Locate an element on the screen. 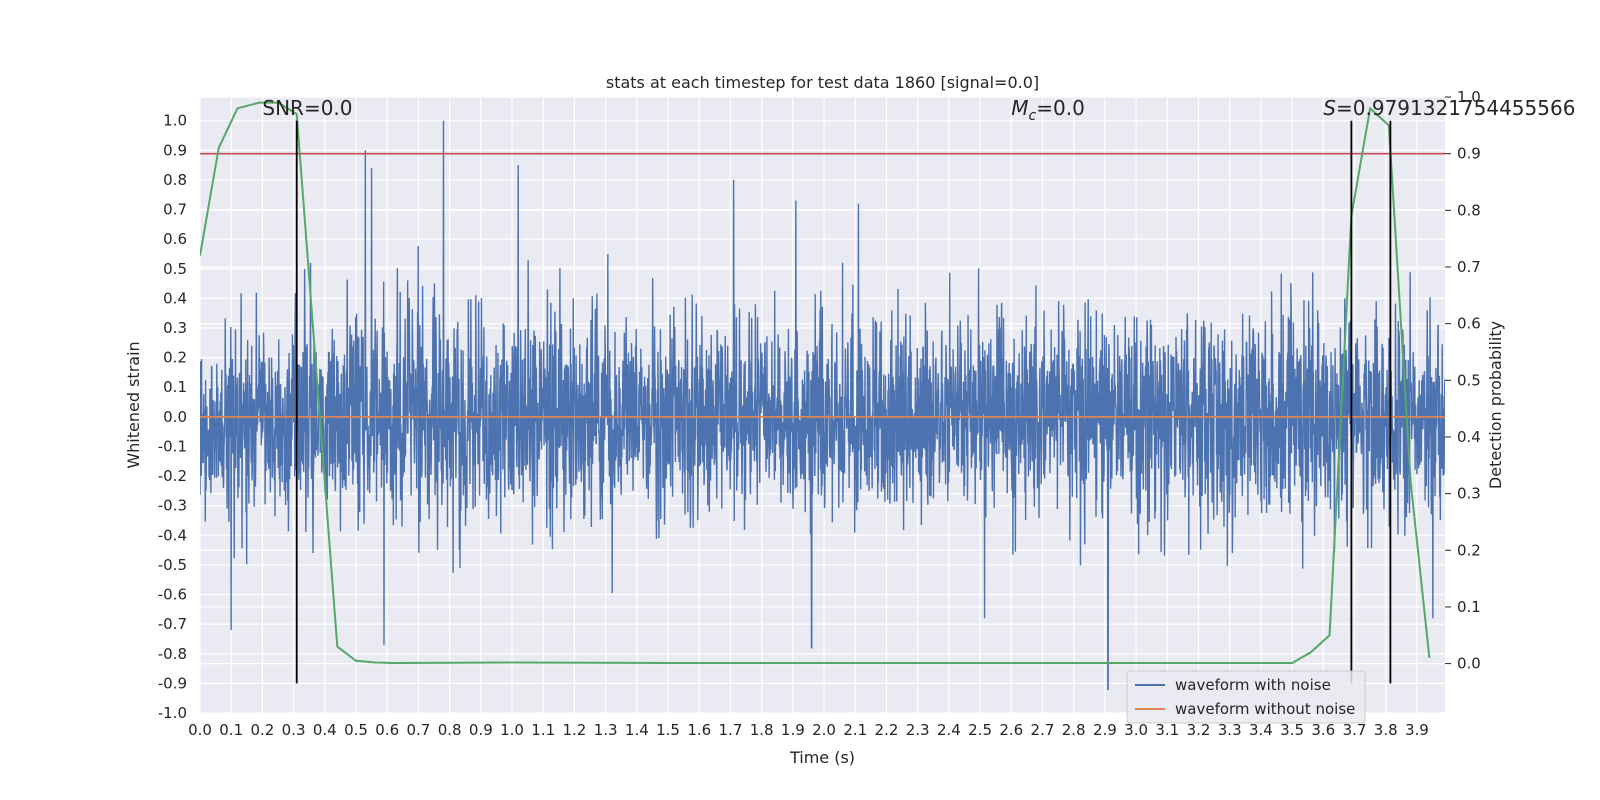 Image resolution: width=1600 pixels, height=800 pixels. x-tick-label: 2.9 is located at coordinates (1105, 730).